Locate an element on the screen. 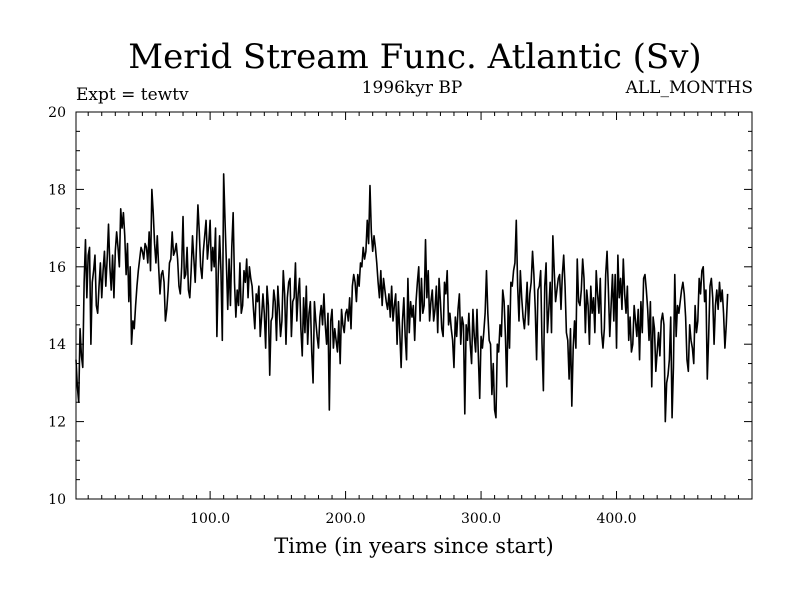  months-label: ALL_MONTHS is located at coordinates (689, 88).